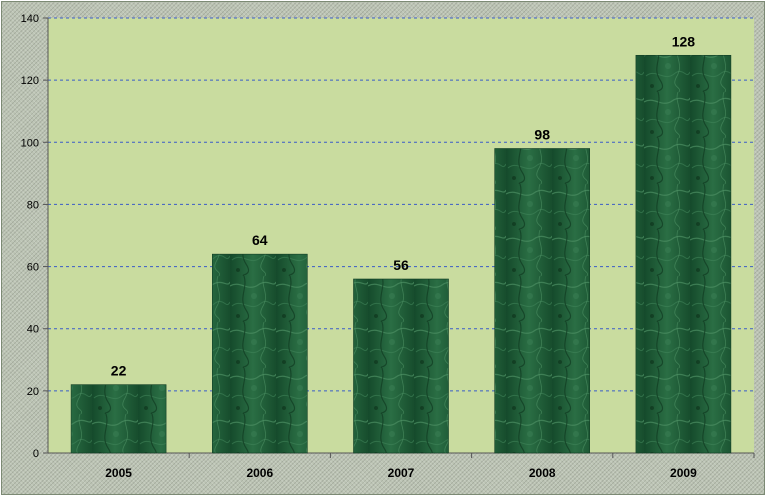 This screenshot has width=768, height=498. Describe the element at coordinates (119, 371) in the screenshot. I see `data-label: 22` at that location.